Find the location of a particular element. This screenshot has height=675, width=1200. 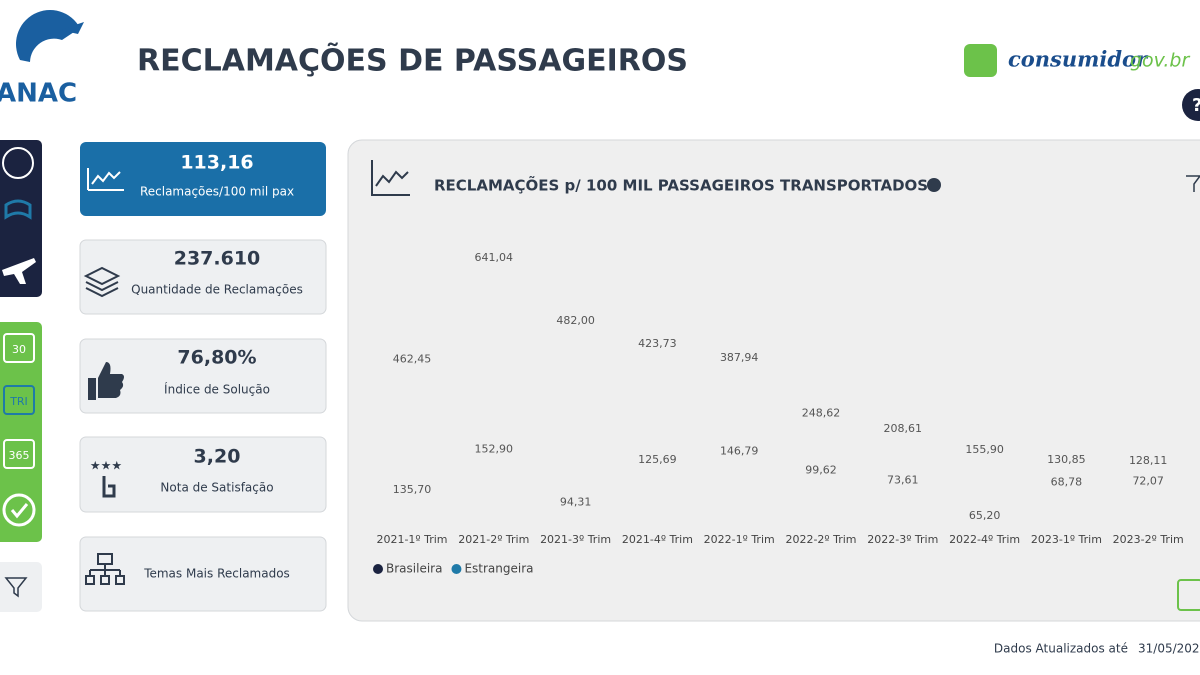

check-icon is located at coordinates (19, 511).